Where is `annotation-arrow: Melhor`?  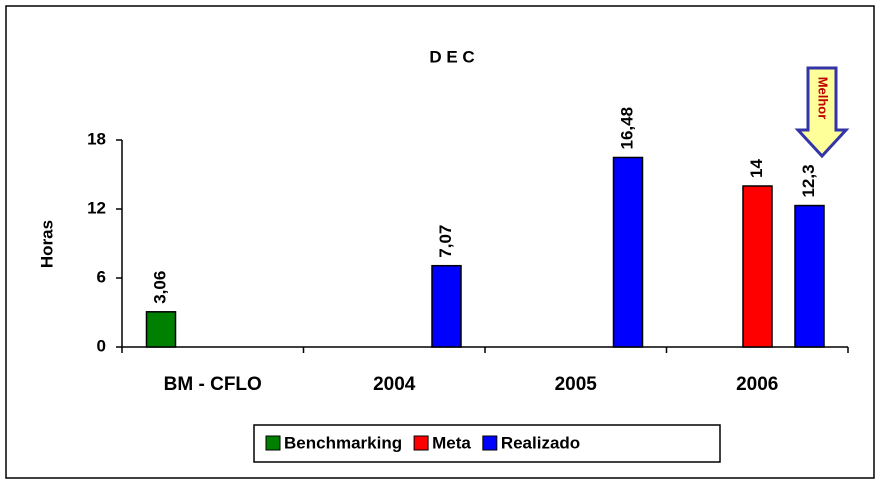
annotation-arrow: Melhor is located at coordinates (822, 112).